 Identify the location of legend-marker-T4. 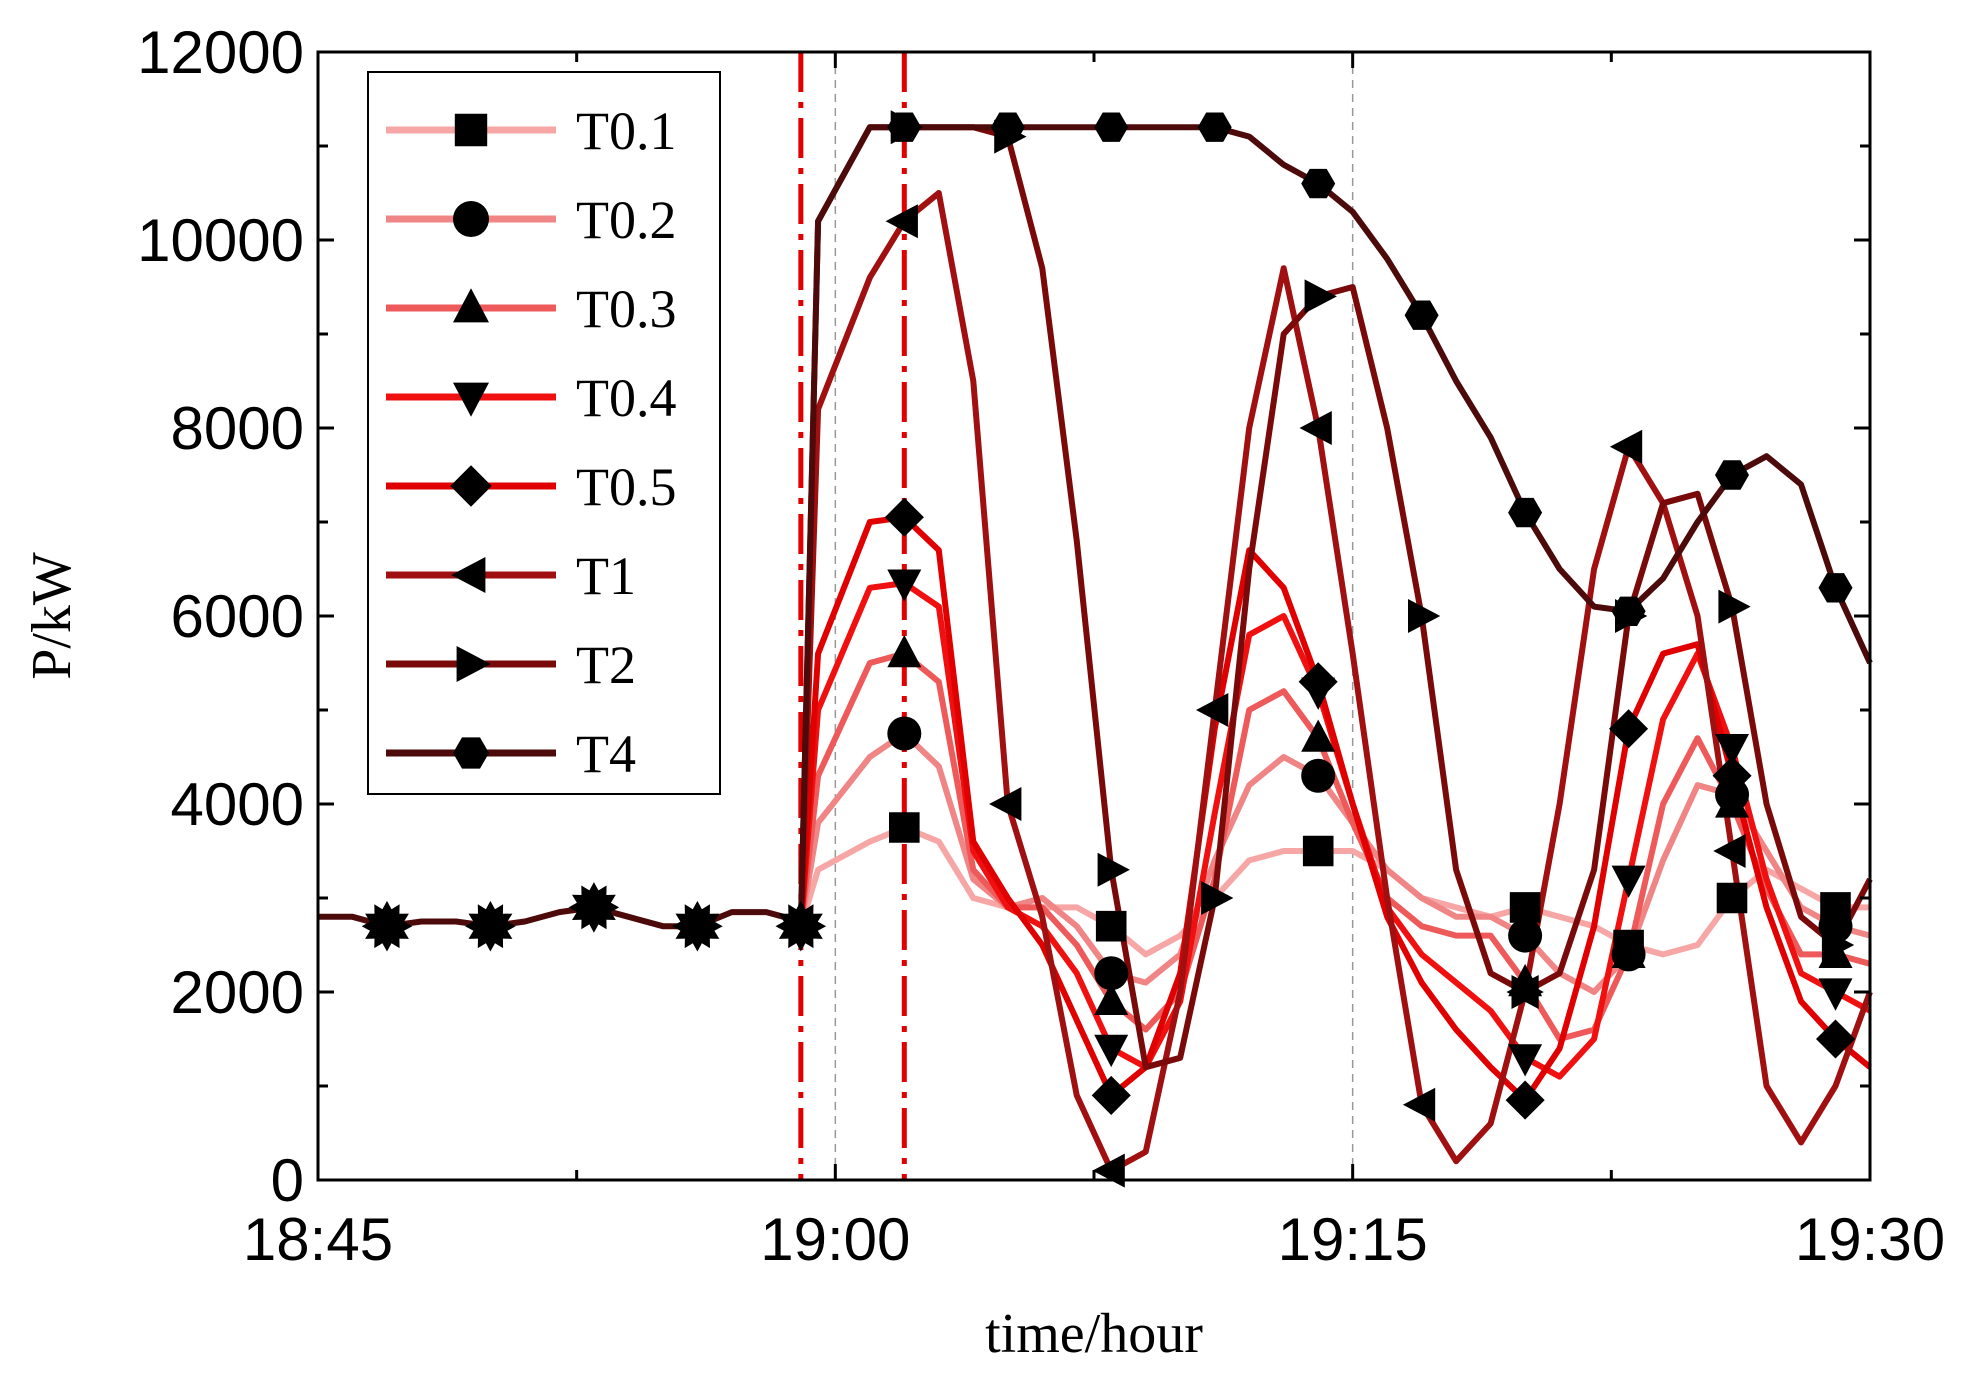
(471, 753).